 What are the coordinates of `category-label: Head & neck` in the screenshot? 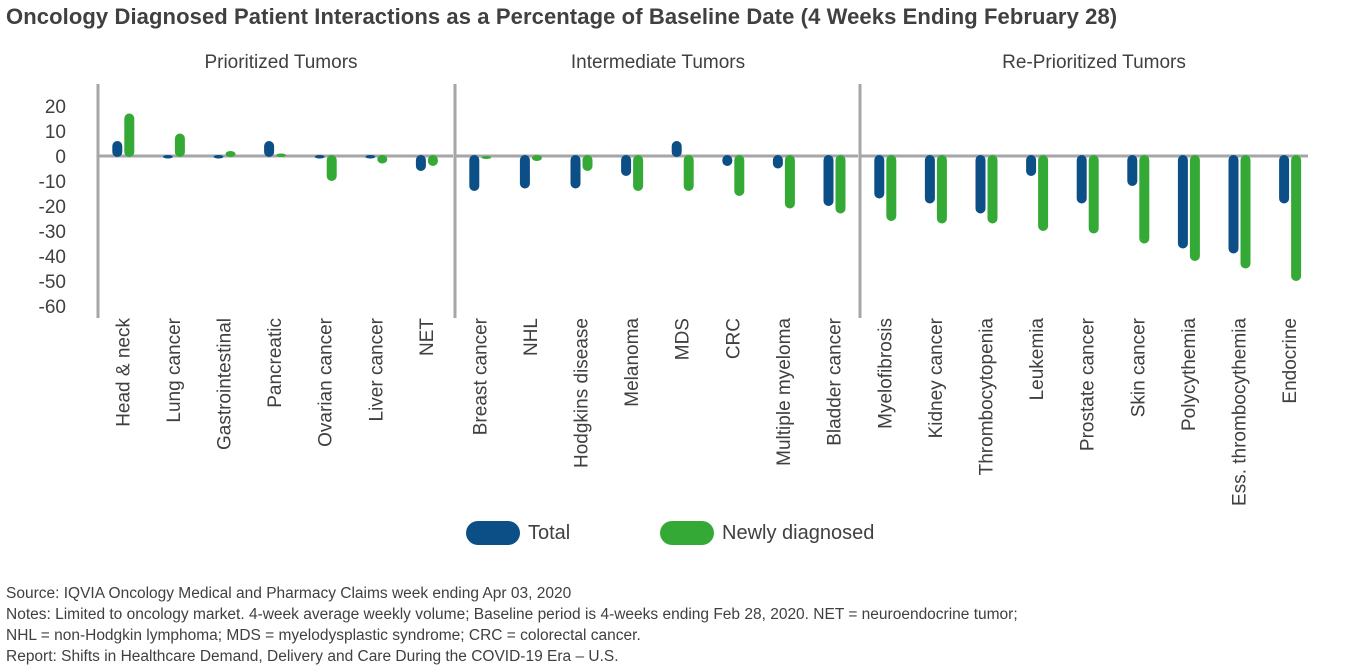 It's located at (123, 372).